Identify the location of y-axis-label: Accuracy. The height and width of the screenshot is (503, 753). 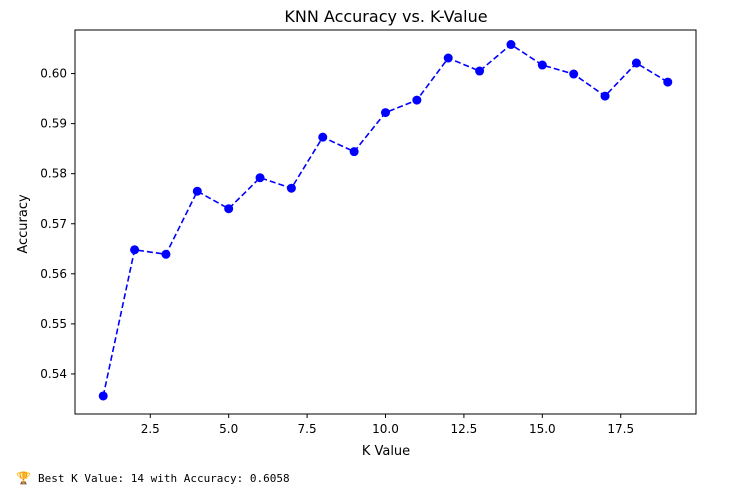
(23, 224).